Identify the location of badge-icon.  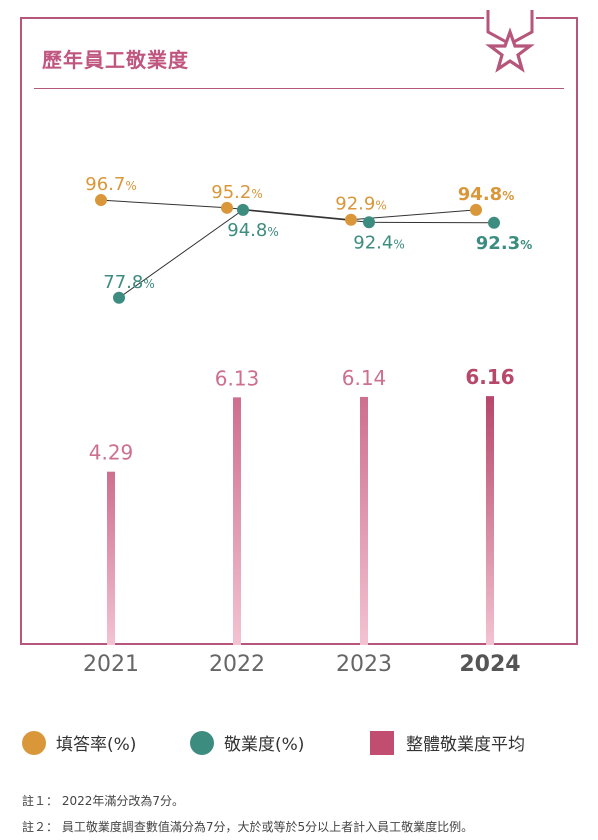
(510, 43).